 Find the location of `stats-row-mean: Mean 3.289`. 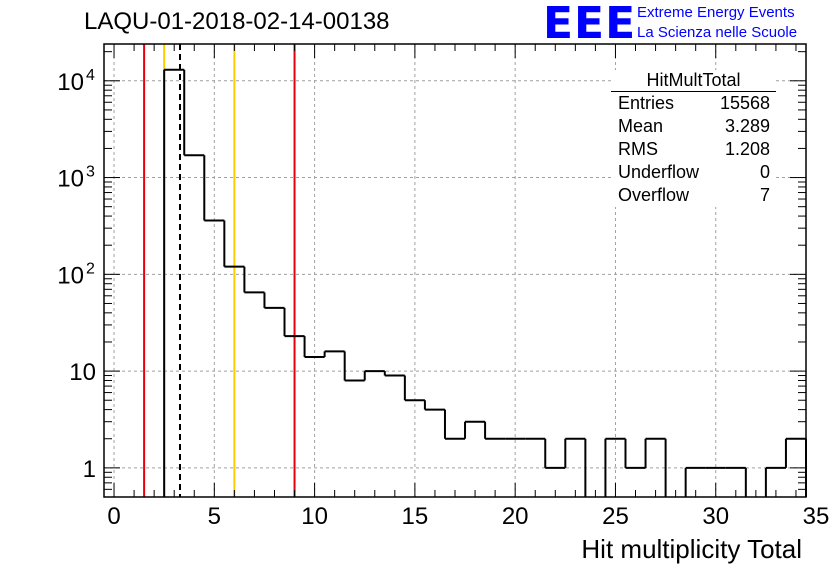

stats-row-mean: Mean 3.289 is located at coordinates (693, 126).